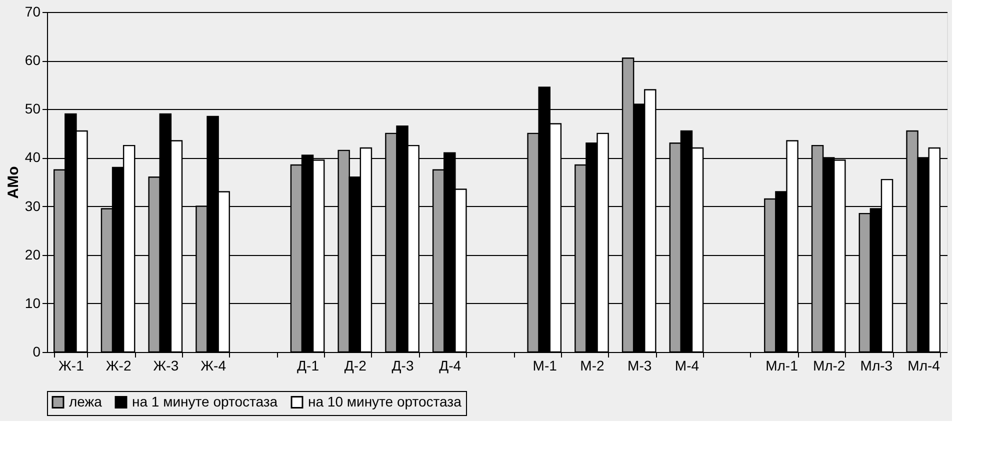  What do you see at coordinates (85, 401) in the screenshot?
I see `legend-label: лежа` at bounding box center [85, 401].